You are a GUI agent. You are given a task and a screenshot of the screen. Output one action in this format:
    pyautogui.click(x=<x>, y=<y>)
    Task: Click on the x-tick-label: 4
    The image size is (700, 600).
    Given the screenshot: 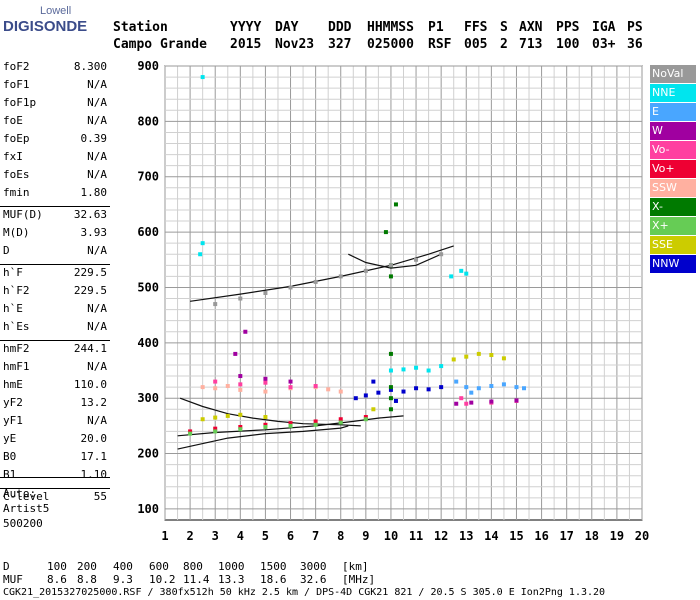 What is the action you would take?
    pyautogui.click(x=240, y=536)
    